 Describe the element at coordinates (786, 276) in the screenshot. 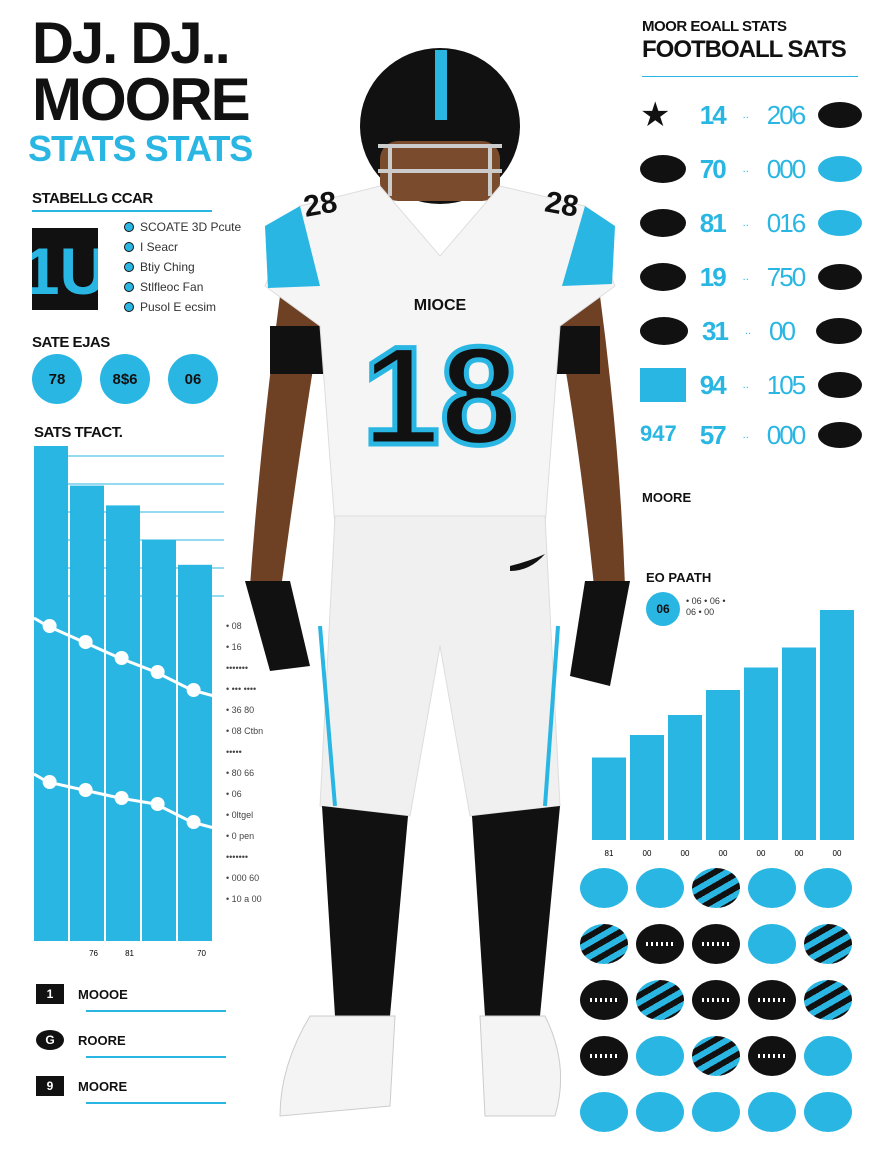

I see `stat-right-value: 750` at that location.